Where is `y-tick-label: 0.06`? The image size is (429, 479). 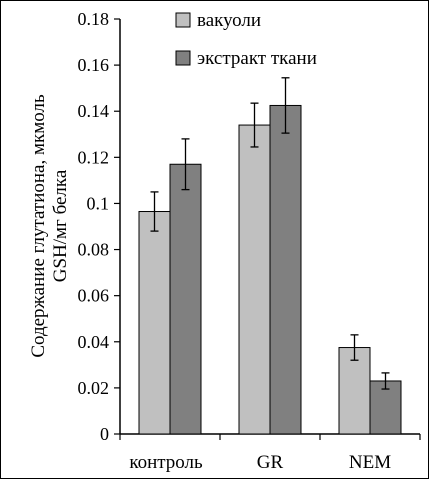 y-tick-label: 0.06 is located at coordinates (94, 296).